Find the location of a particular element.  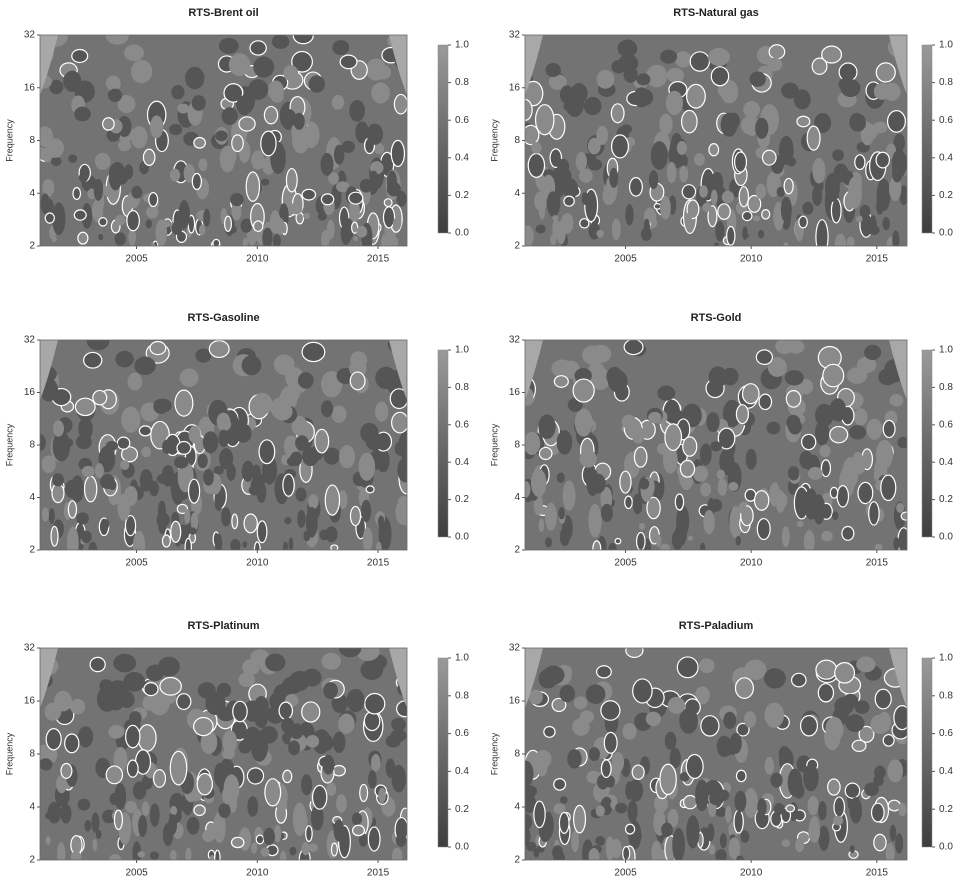

colorbar-tick-label: 0.0 is located at coordinates (462, 233).